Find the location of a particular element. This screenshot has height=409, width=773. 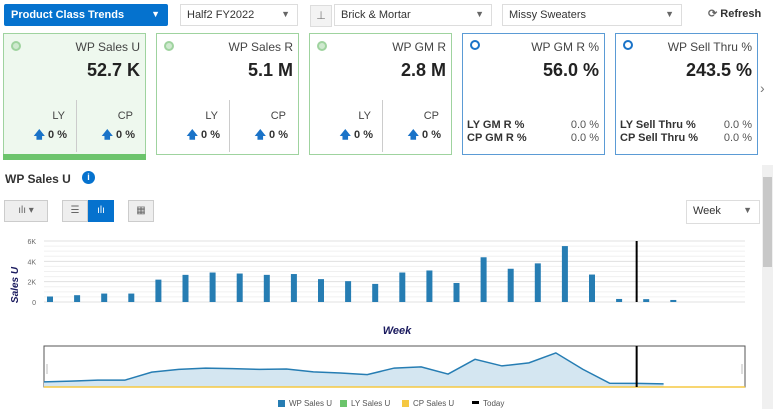

ly-label: LY GM R % is located at coordinates (496, 125).